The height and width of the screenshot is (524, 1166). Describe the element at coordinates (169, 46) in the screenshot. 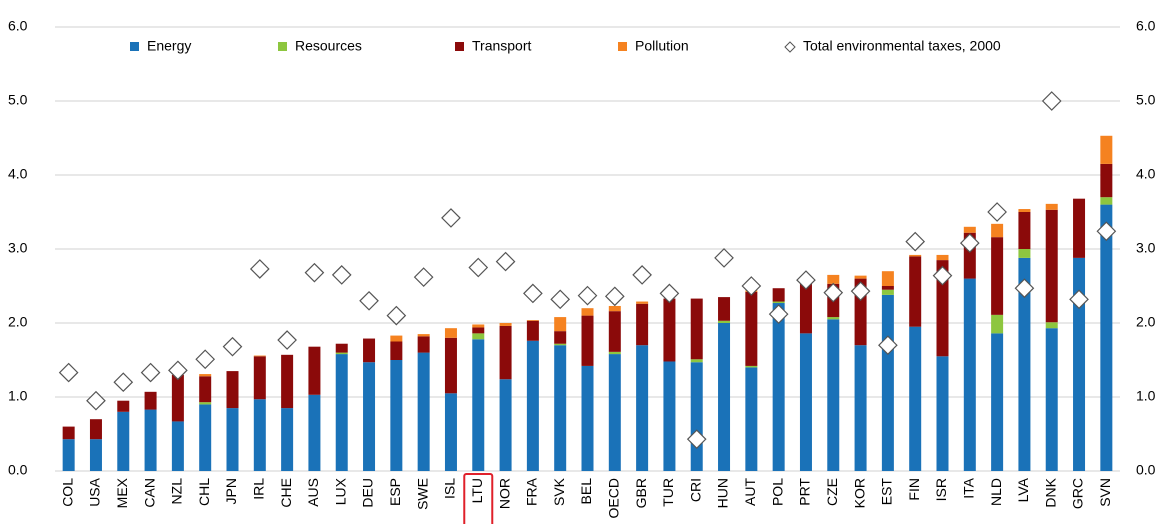

I see `legend-label: Energy` at that location.